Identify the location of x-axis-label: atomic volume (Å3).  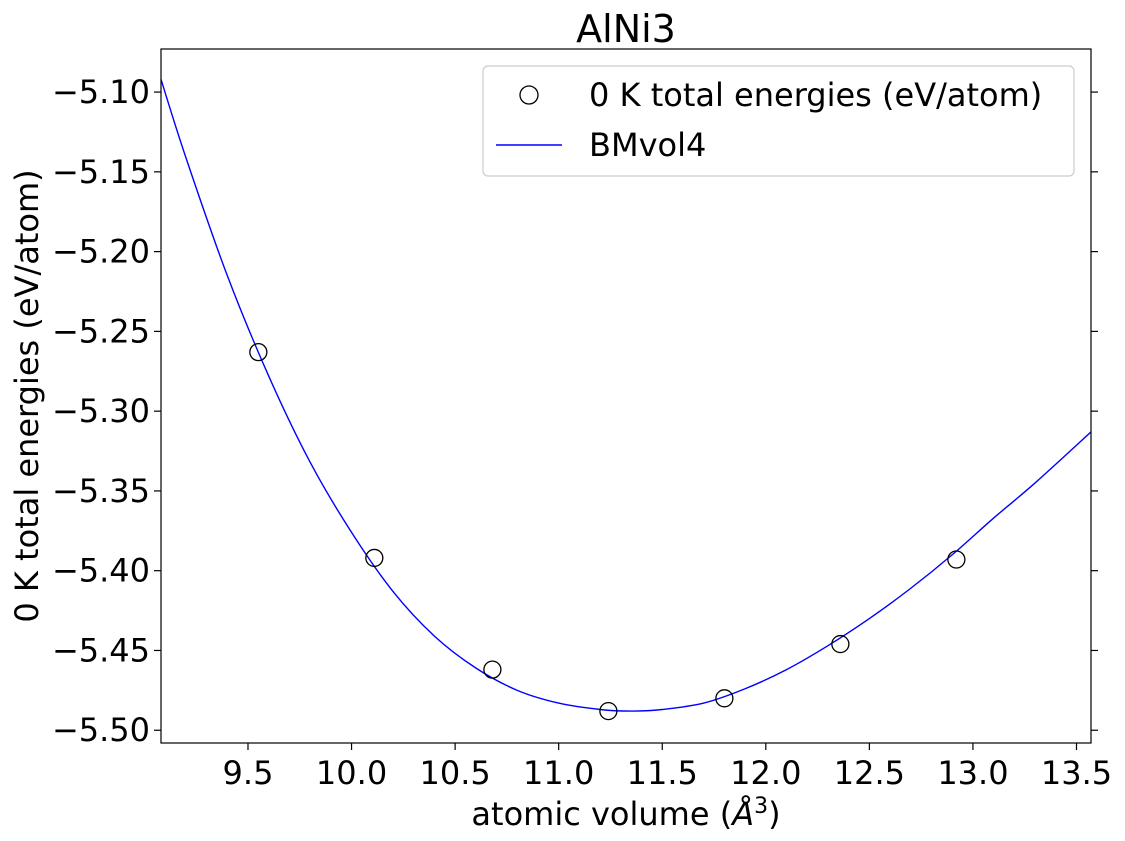
(625, 814).